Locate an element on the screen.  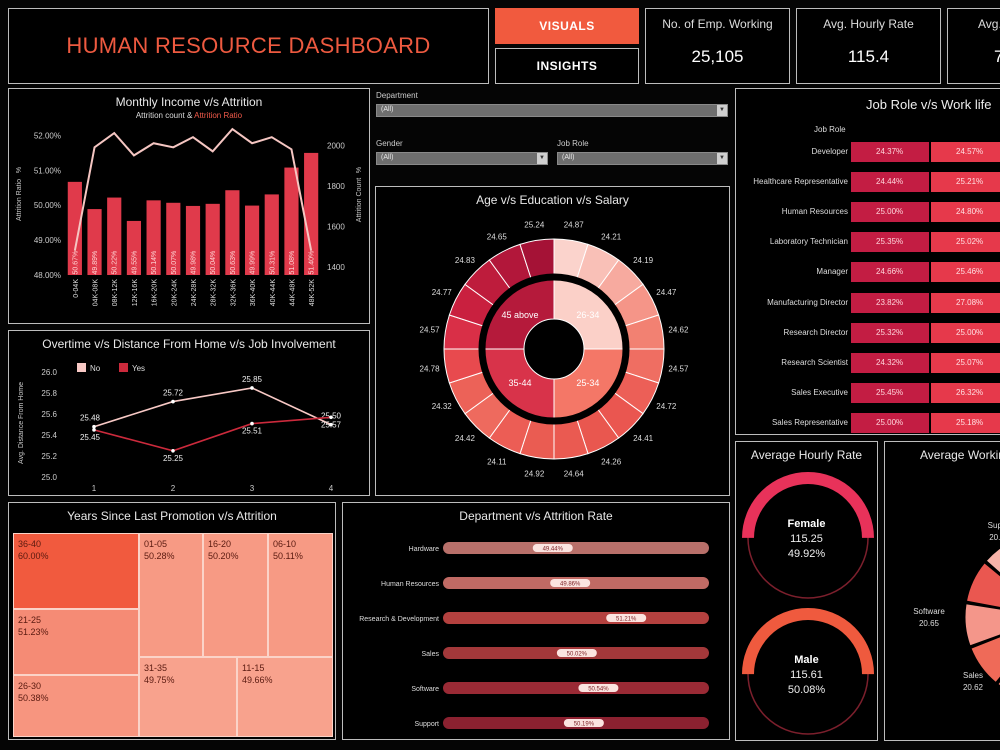
role-label: Sales Representative is located at coordinates (809, 422).